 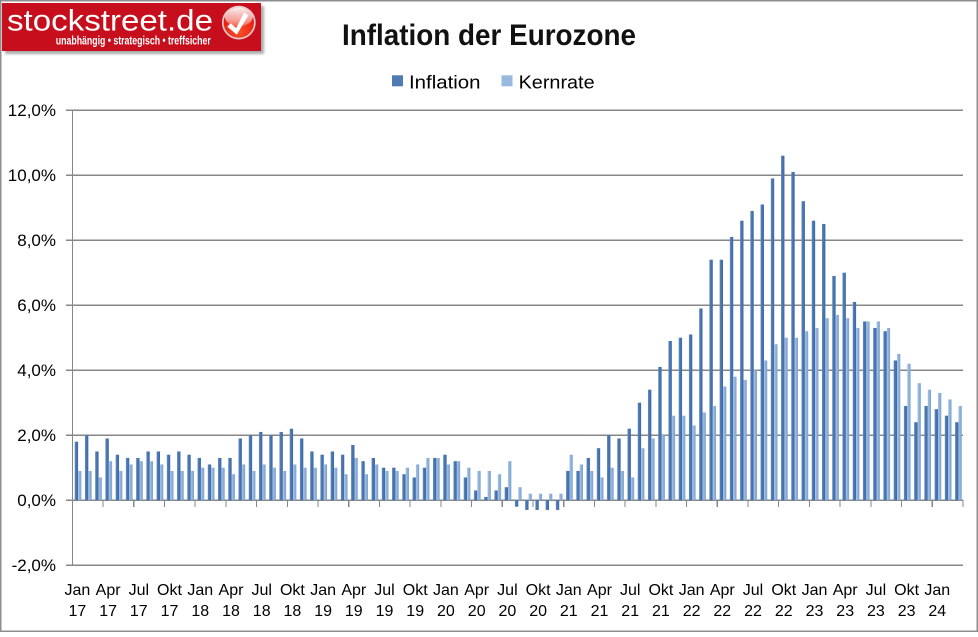 What do you see at coordinates (489, 35) in the screenshot?
I see `svg-text: Inflation der Eurozone` at bounding box center [489, 35].